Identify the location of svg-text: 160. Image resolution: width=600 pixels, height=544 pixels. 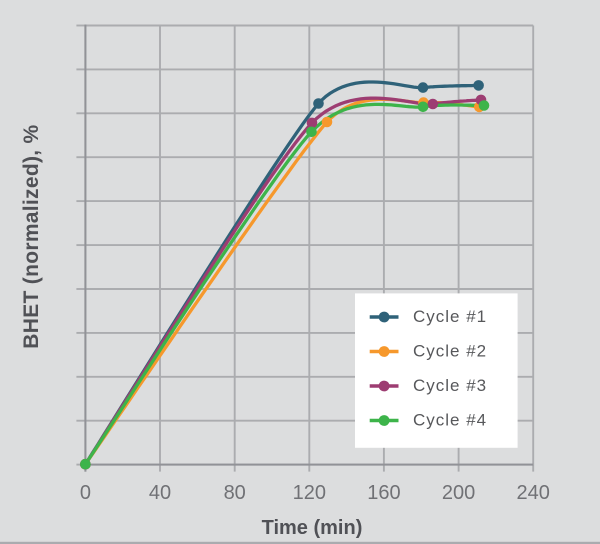
(383, 493).